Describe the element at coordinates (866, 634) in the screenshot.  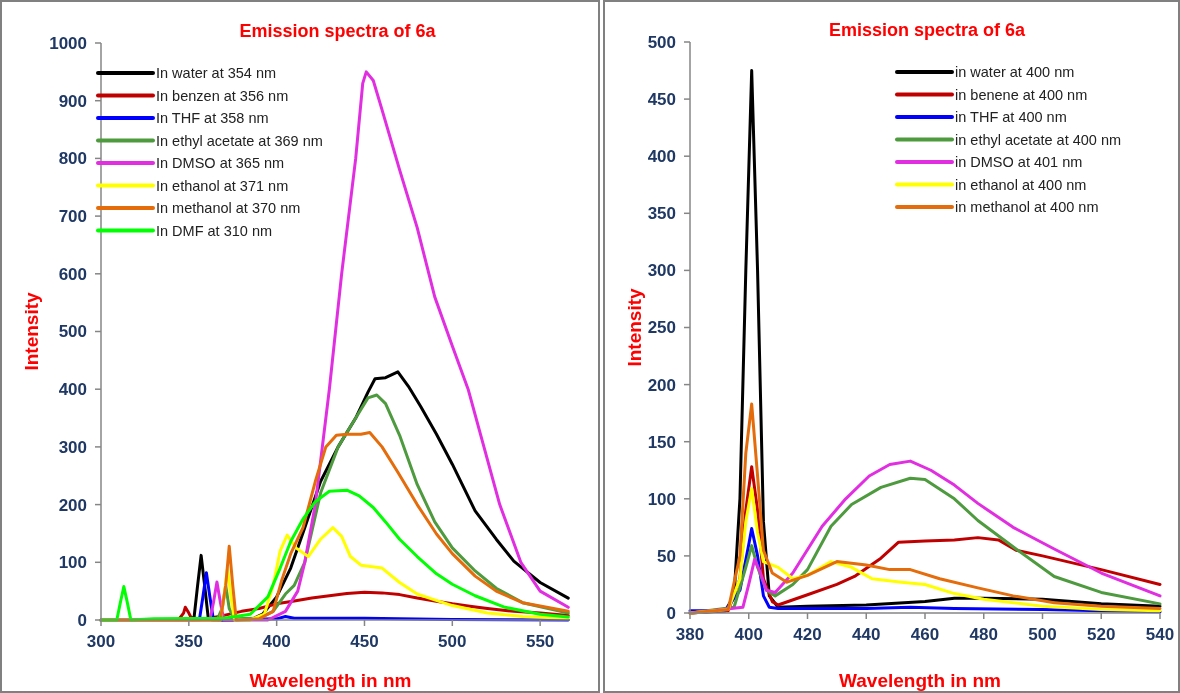
I see `x-tick-label: 440` at that location.